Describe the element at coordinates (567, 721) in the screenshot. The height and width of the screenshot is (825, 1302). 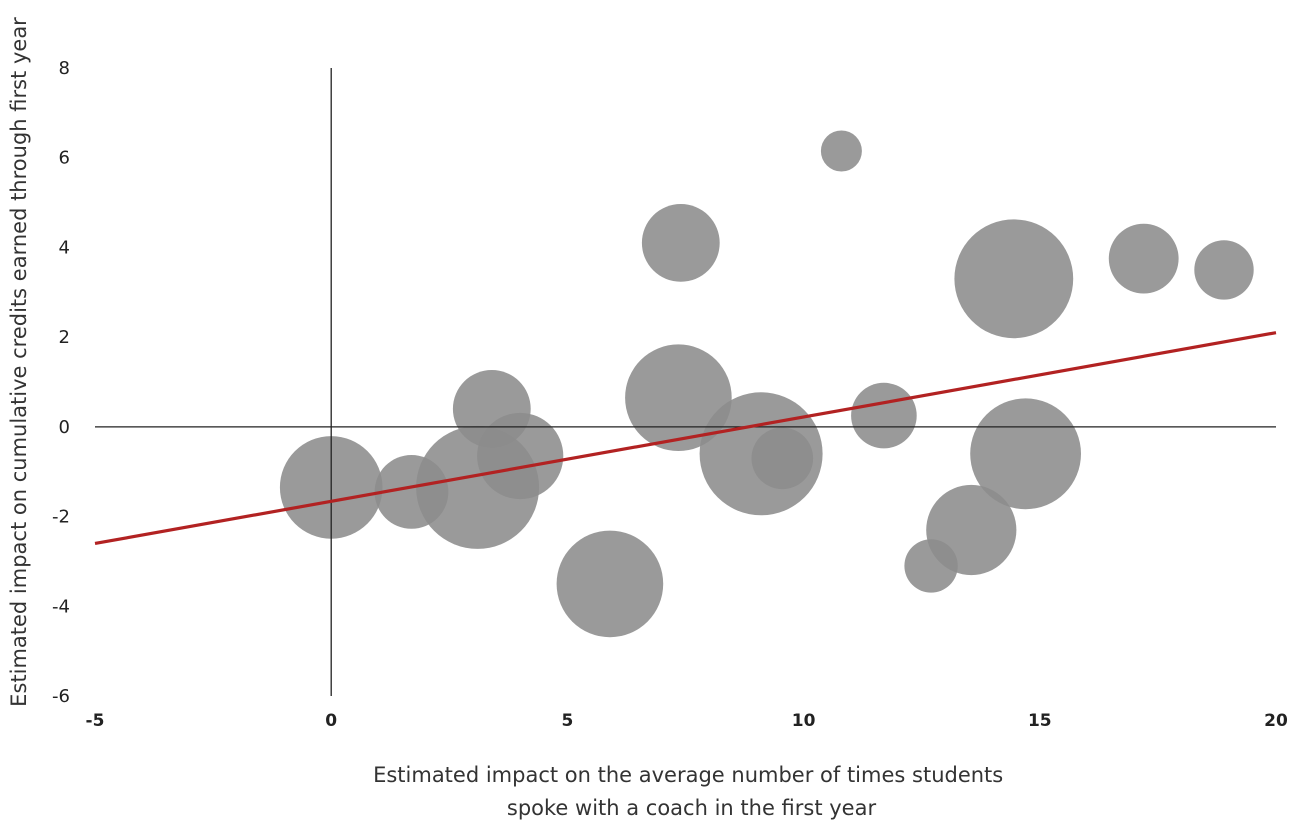
I see `x-tick-label: 5` at that location.